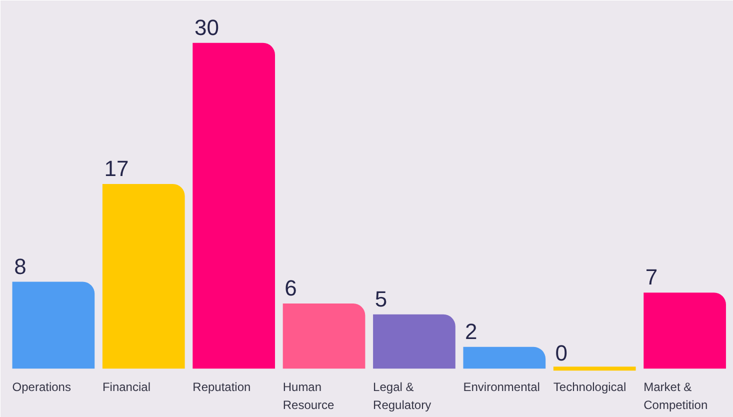  What do you see at coordinates (221, 387) in the screenshot?
I see `x-tick-label: Reputation` at bounding box center [221, 387].